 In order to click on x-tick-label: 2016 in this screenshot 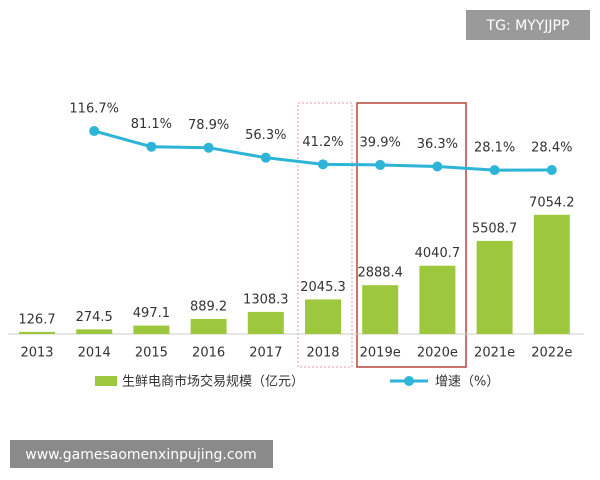, I will do `click(208, 353)`.